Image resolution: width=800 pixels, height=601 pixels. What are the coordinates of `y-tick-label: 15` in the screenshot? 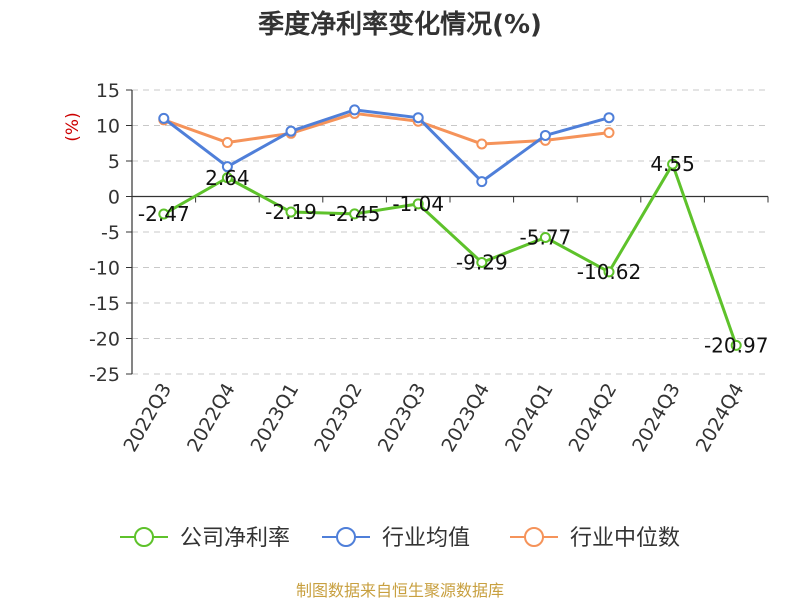 It's located at (108, 91).